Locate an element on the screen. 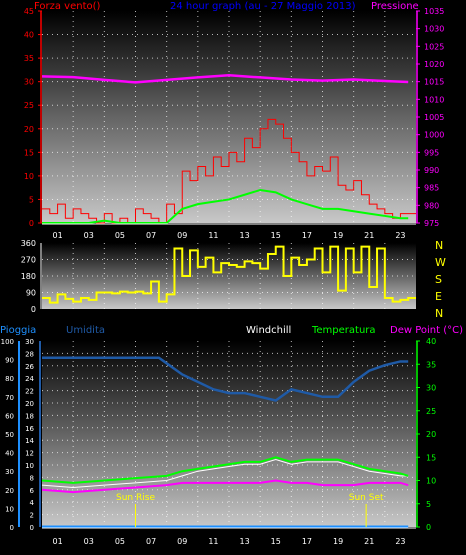 Image resolution: width=466 pixels, height=555 pixels. rain-tick-label: 20 is located at coordinates (29, 404).